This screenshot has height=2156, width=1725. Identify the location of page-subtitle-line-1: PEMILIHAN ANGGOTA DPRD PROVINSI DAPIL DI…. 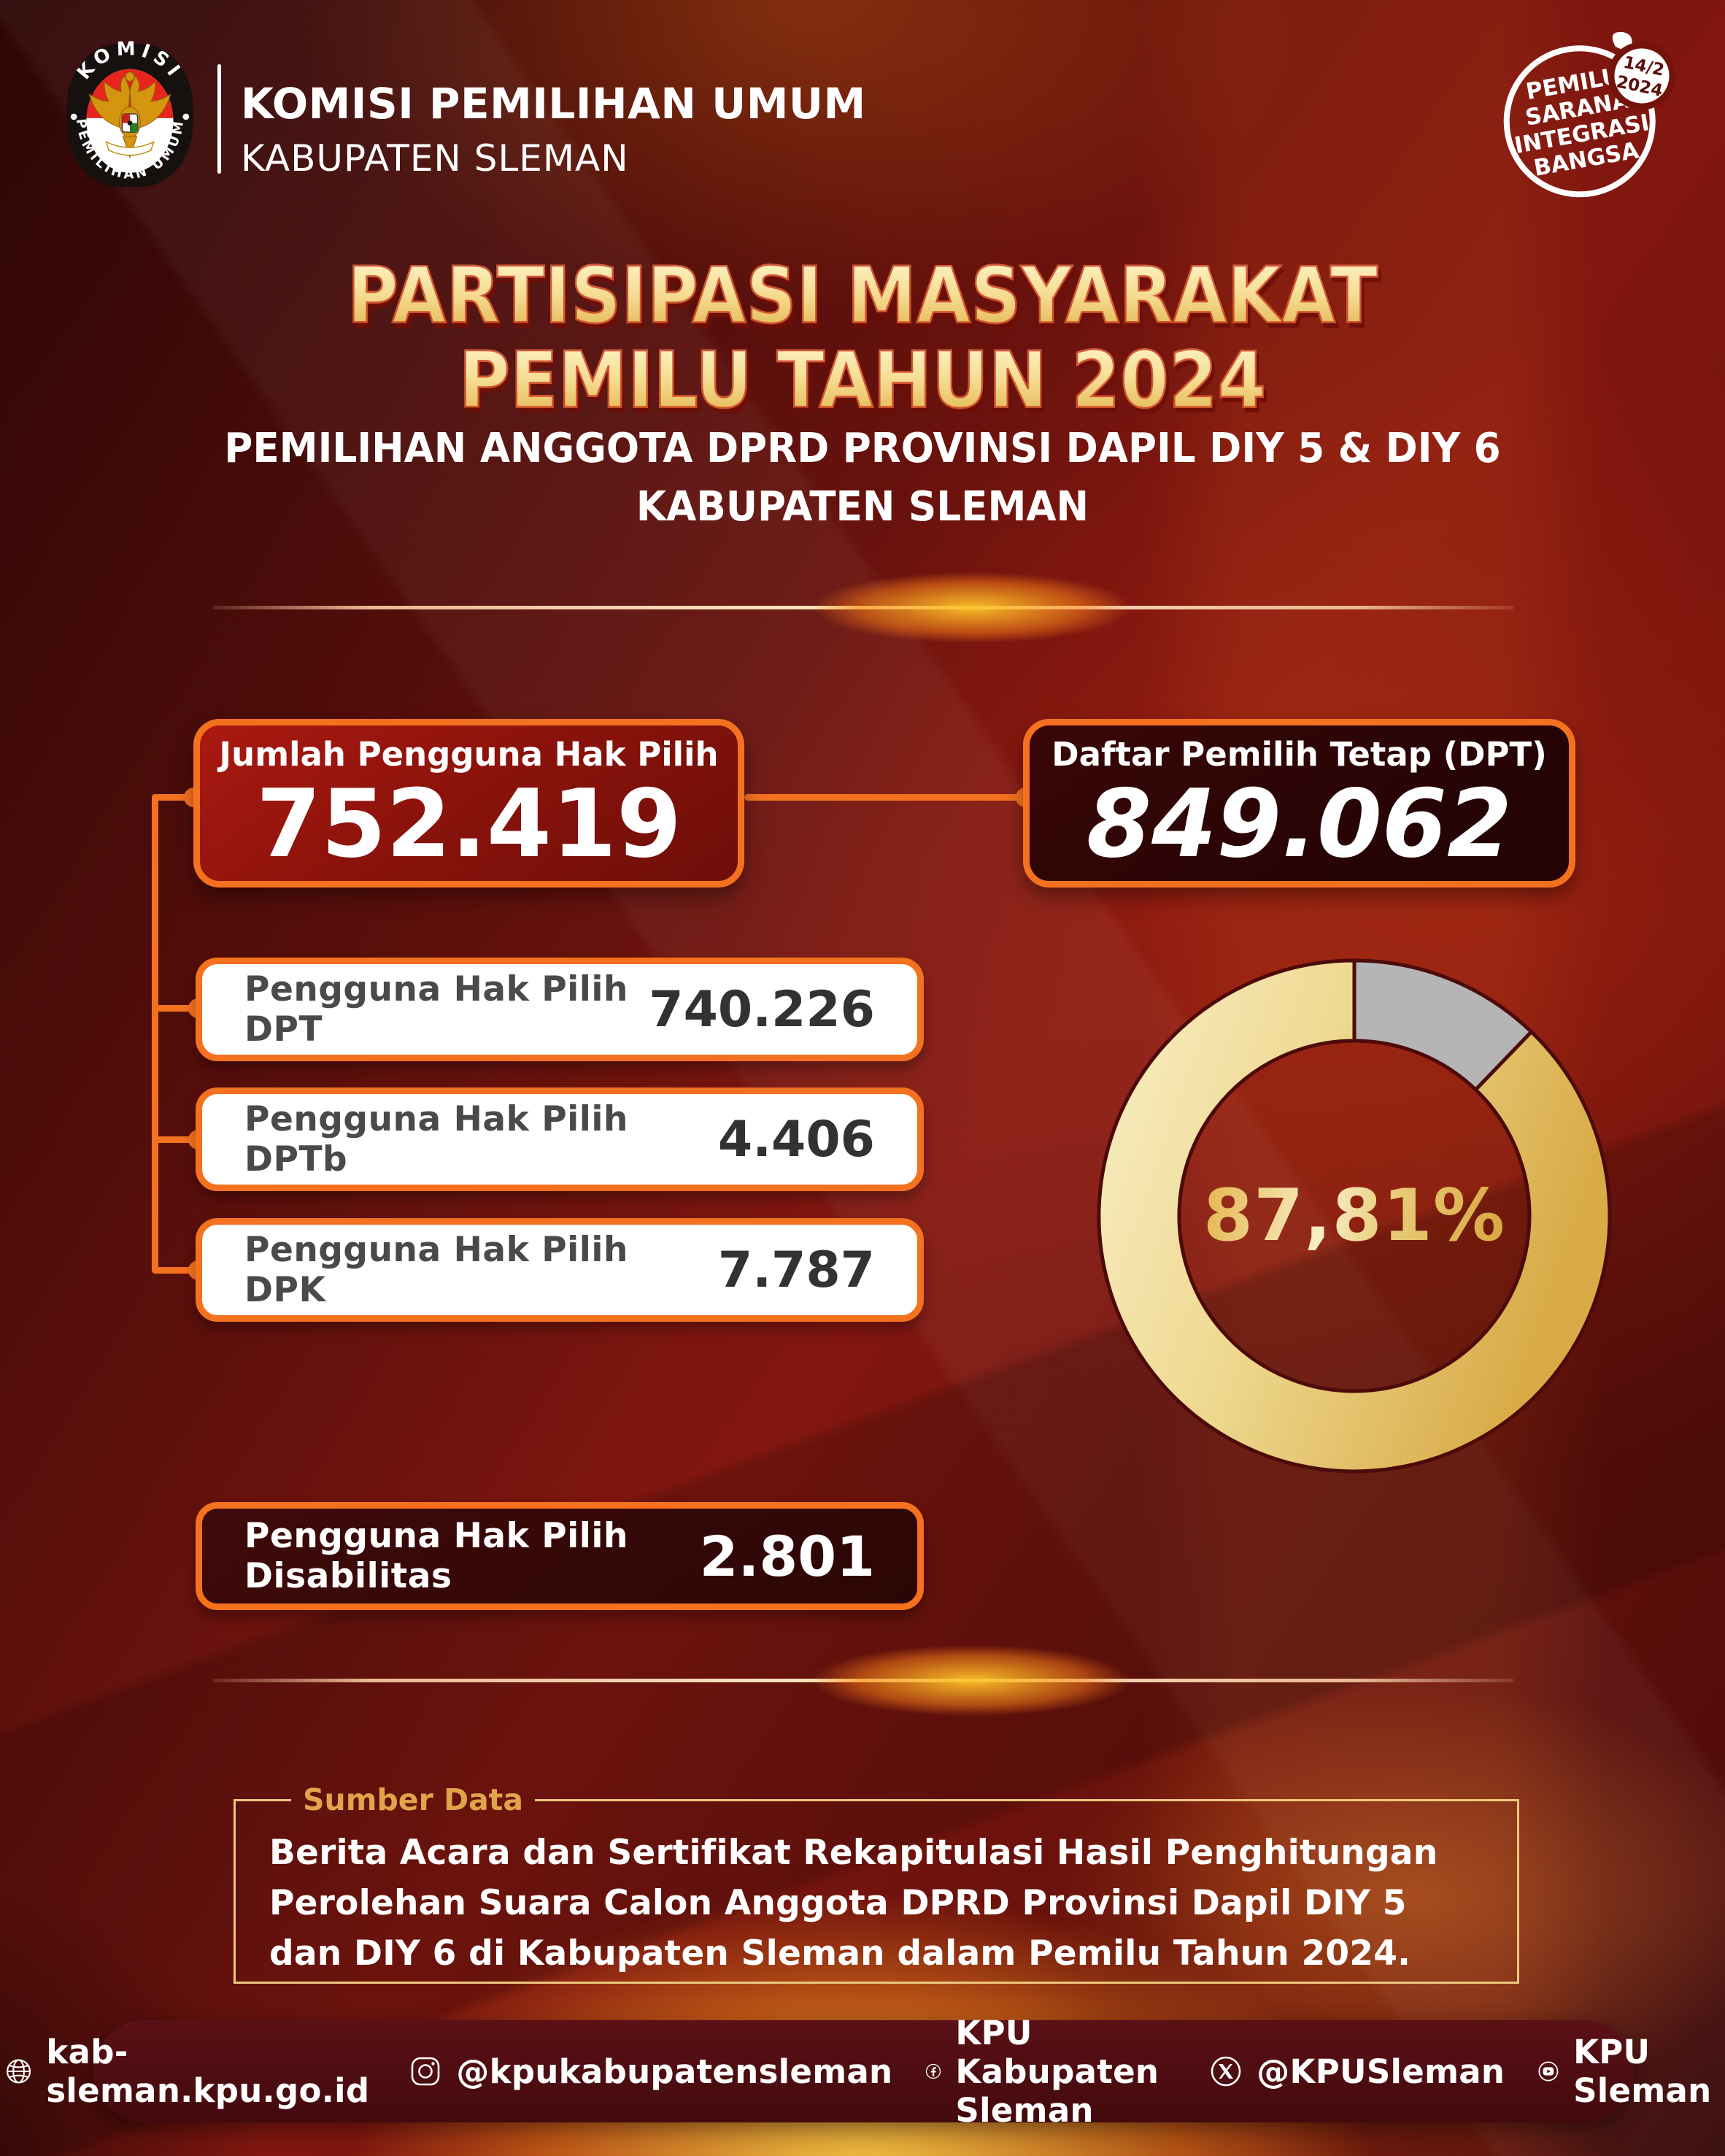
(863, 448).